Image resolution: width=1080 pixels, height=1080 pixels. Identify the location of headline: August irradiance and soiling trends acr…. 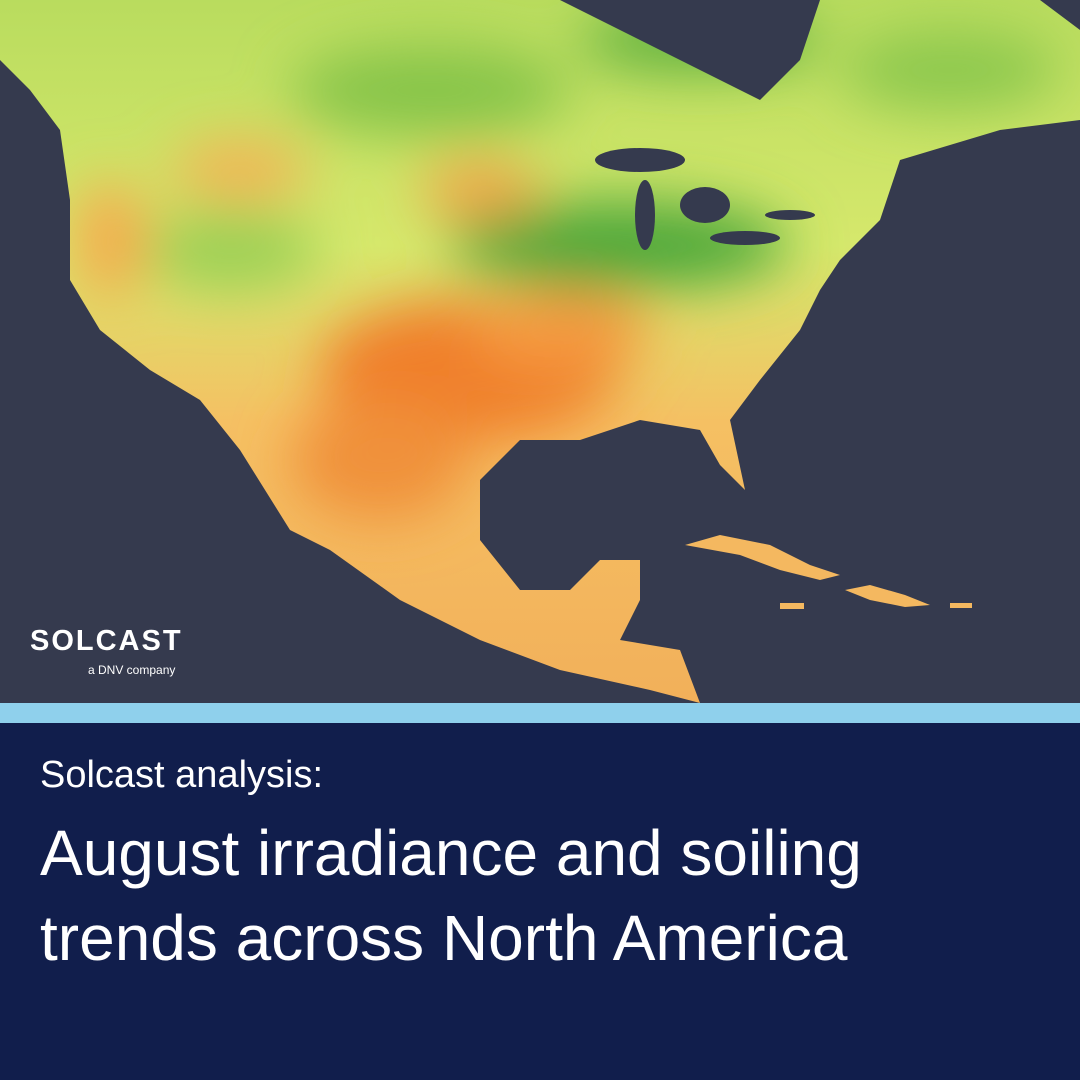
(451, 895).